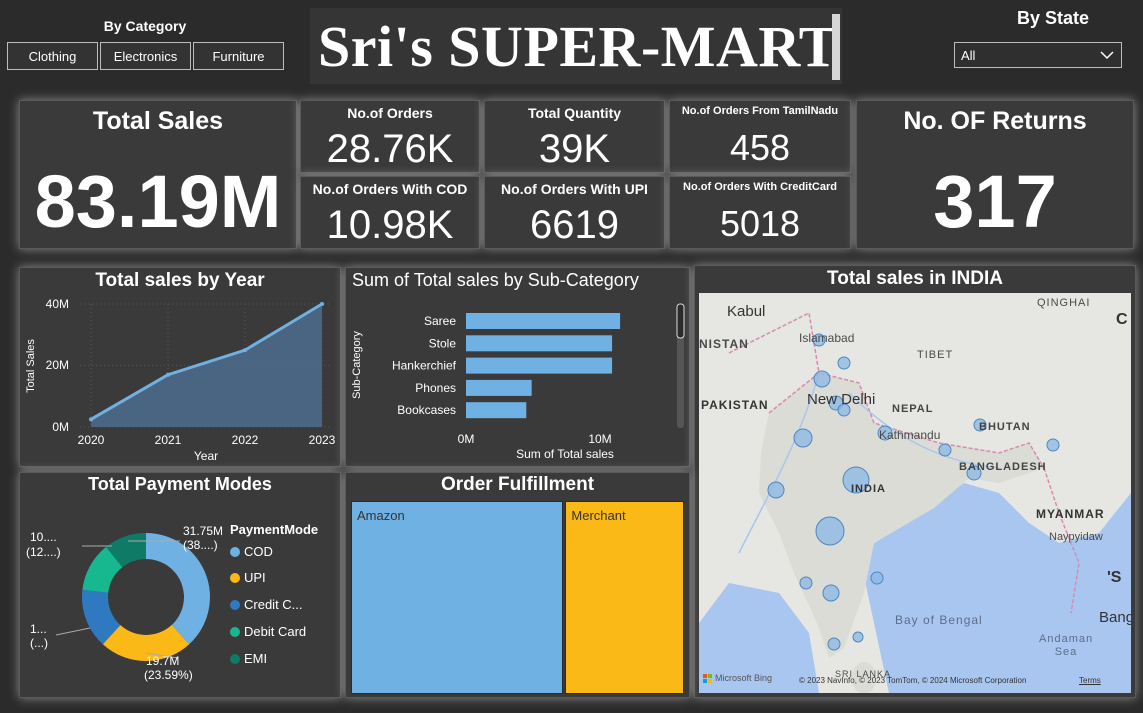 The image size is (1143, 713). Describe the element at coordinates (995, 201) in the screenshot. I see `kpi-returns-value: 317` at that location.